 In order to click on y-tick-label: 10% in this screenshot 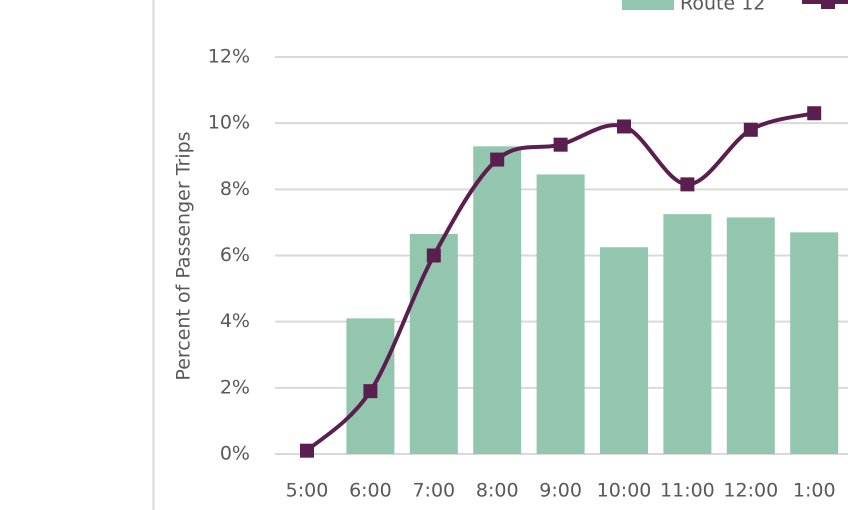, I will do `click(229, 123)`.